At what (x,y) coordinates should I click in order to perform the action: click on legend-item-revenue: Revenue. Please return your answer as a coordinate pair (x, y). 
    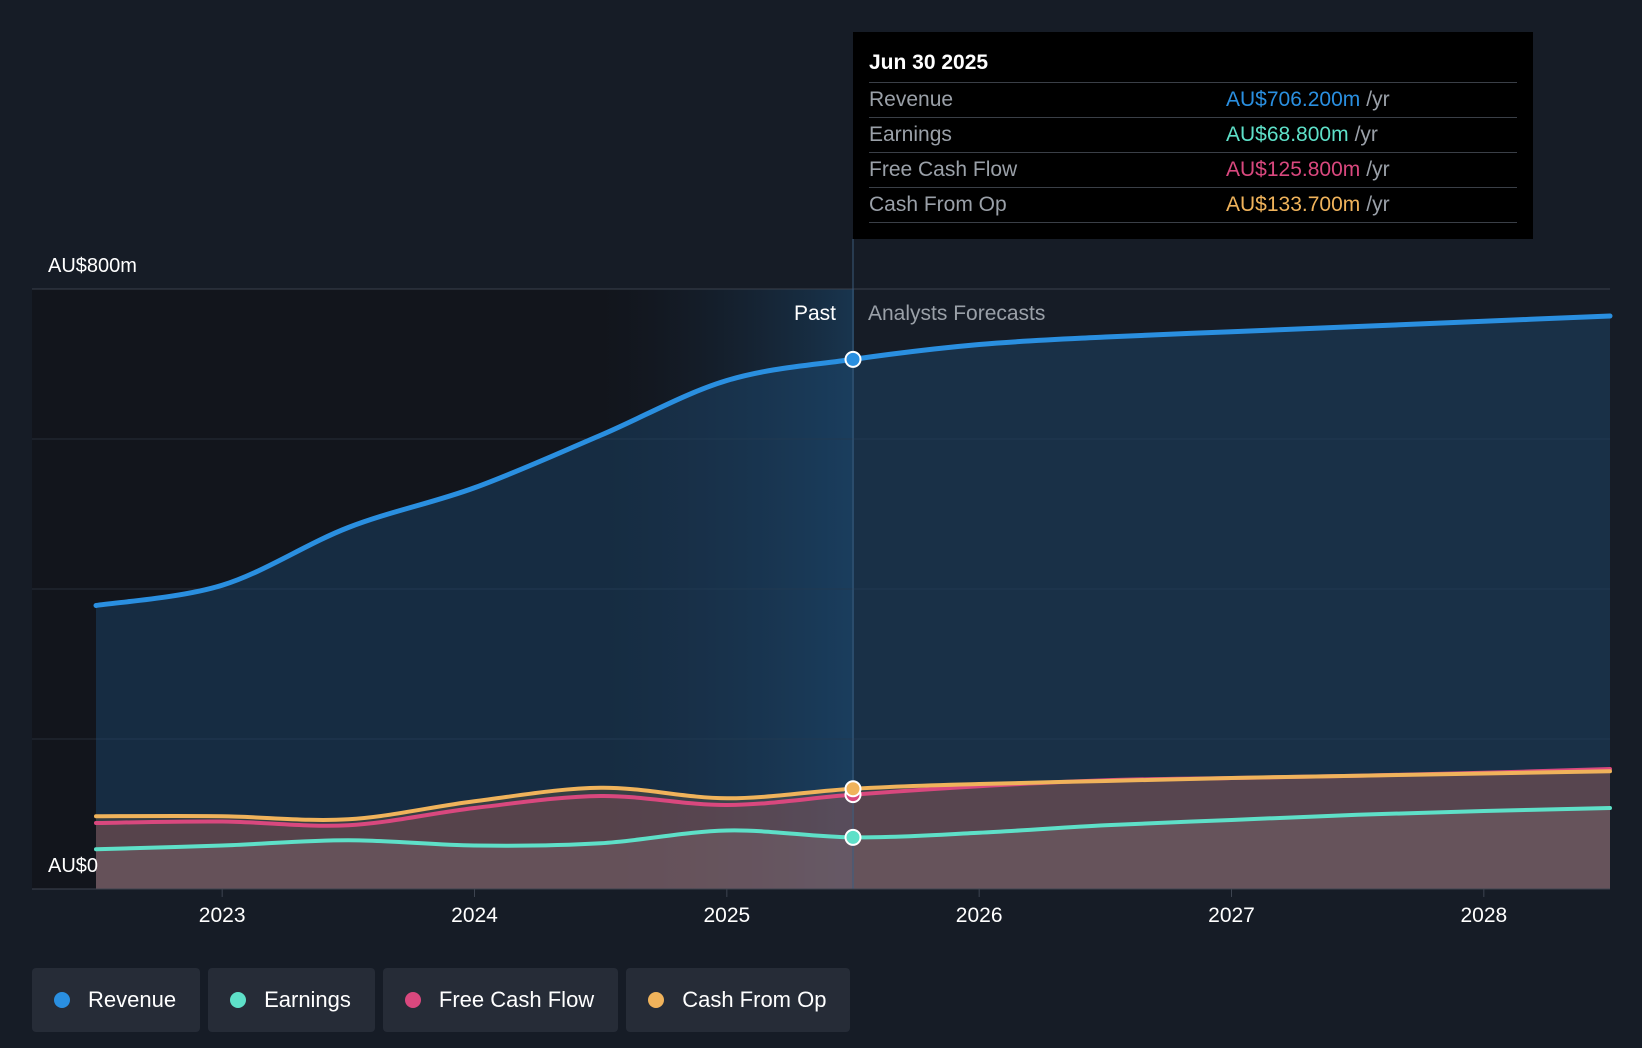
    Looking at the image, I should click on (116, 1000).